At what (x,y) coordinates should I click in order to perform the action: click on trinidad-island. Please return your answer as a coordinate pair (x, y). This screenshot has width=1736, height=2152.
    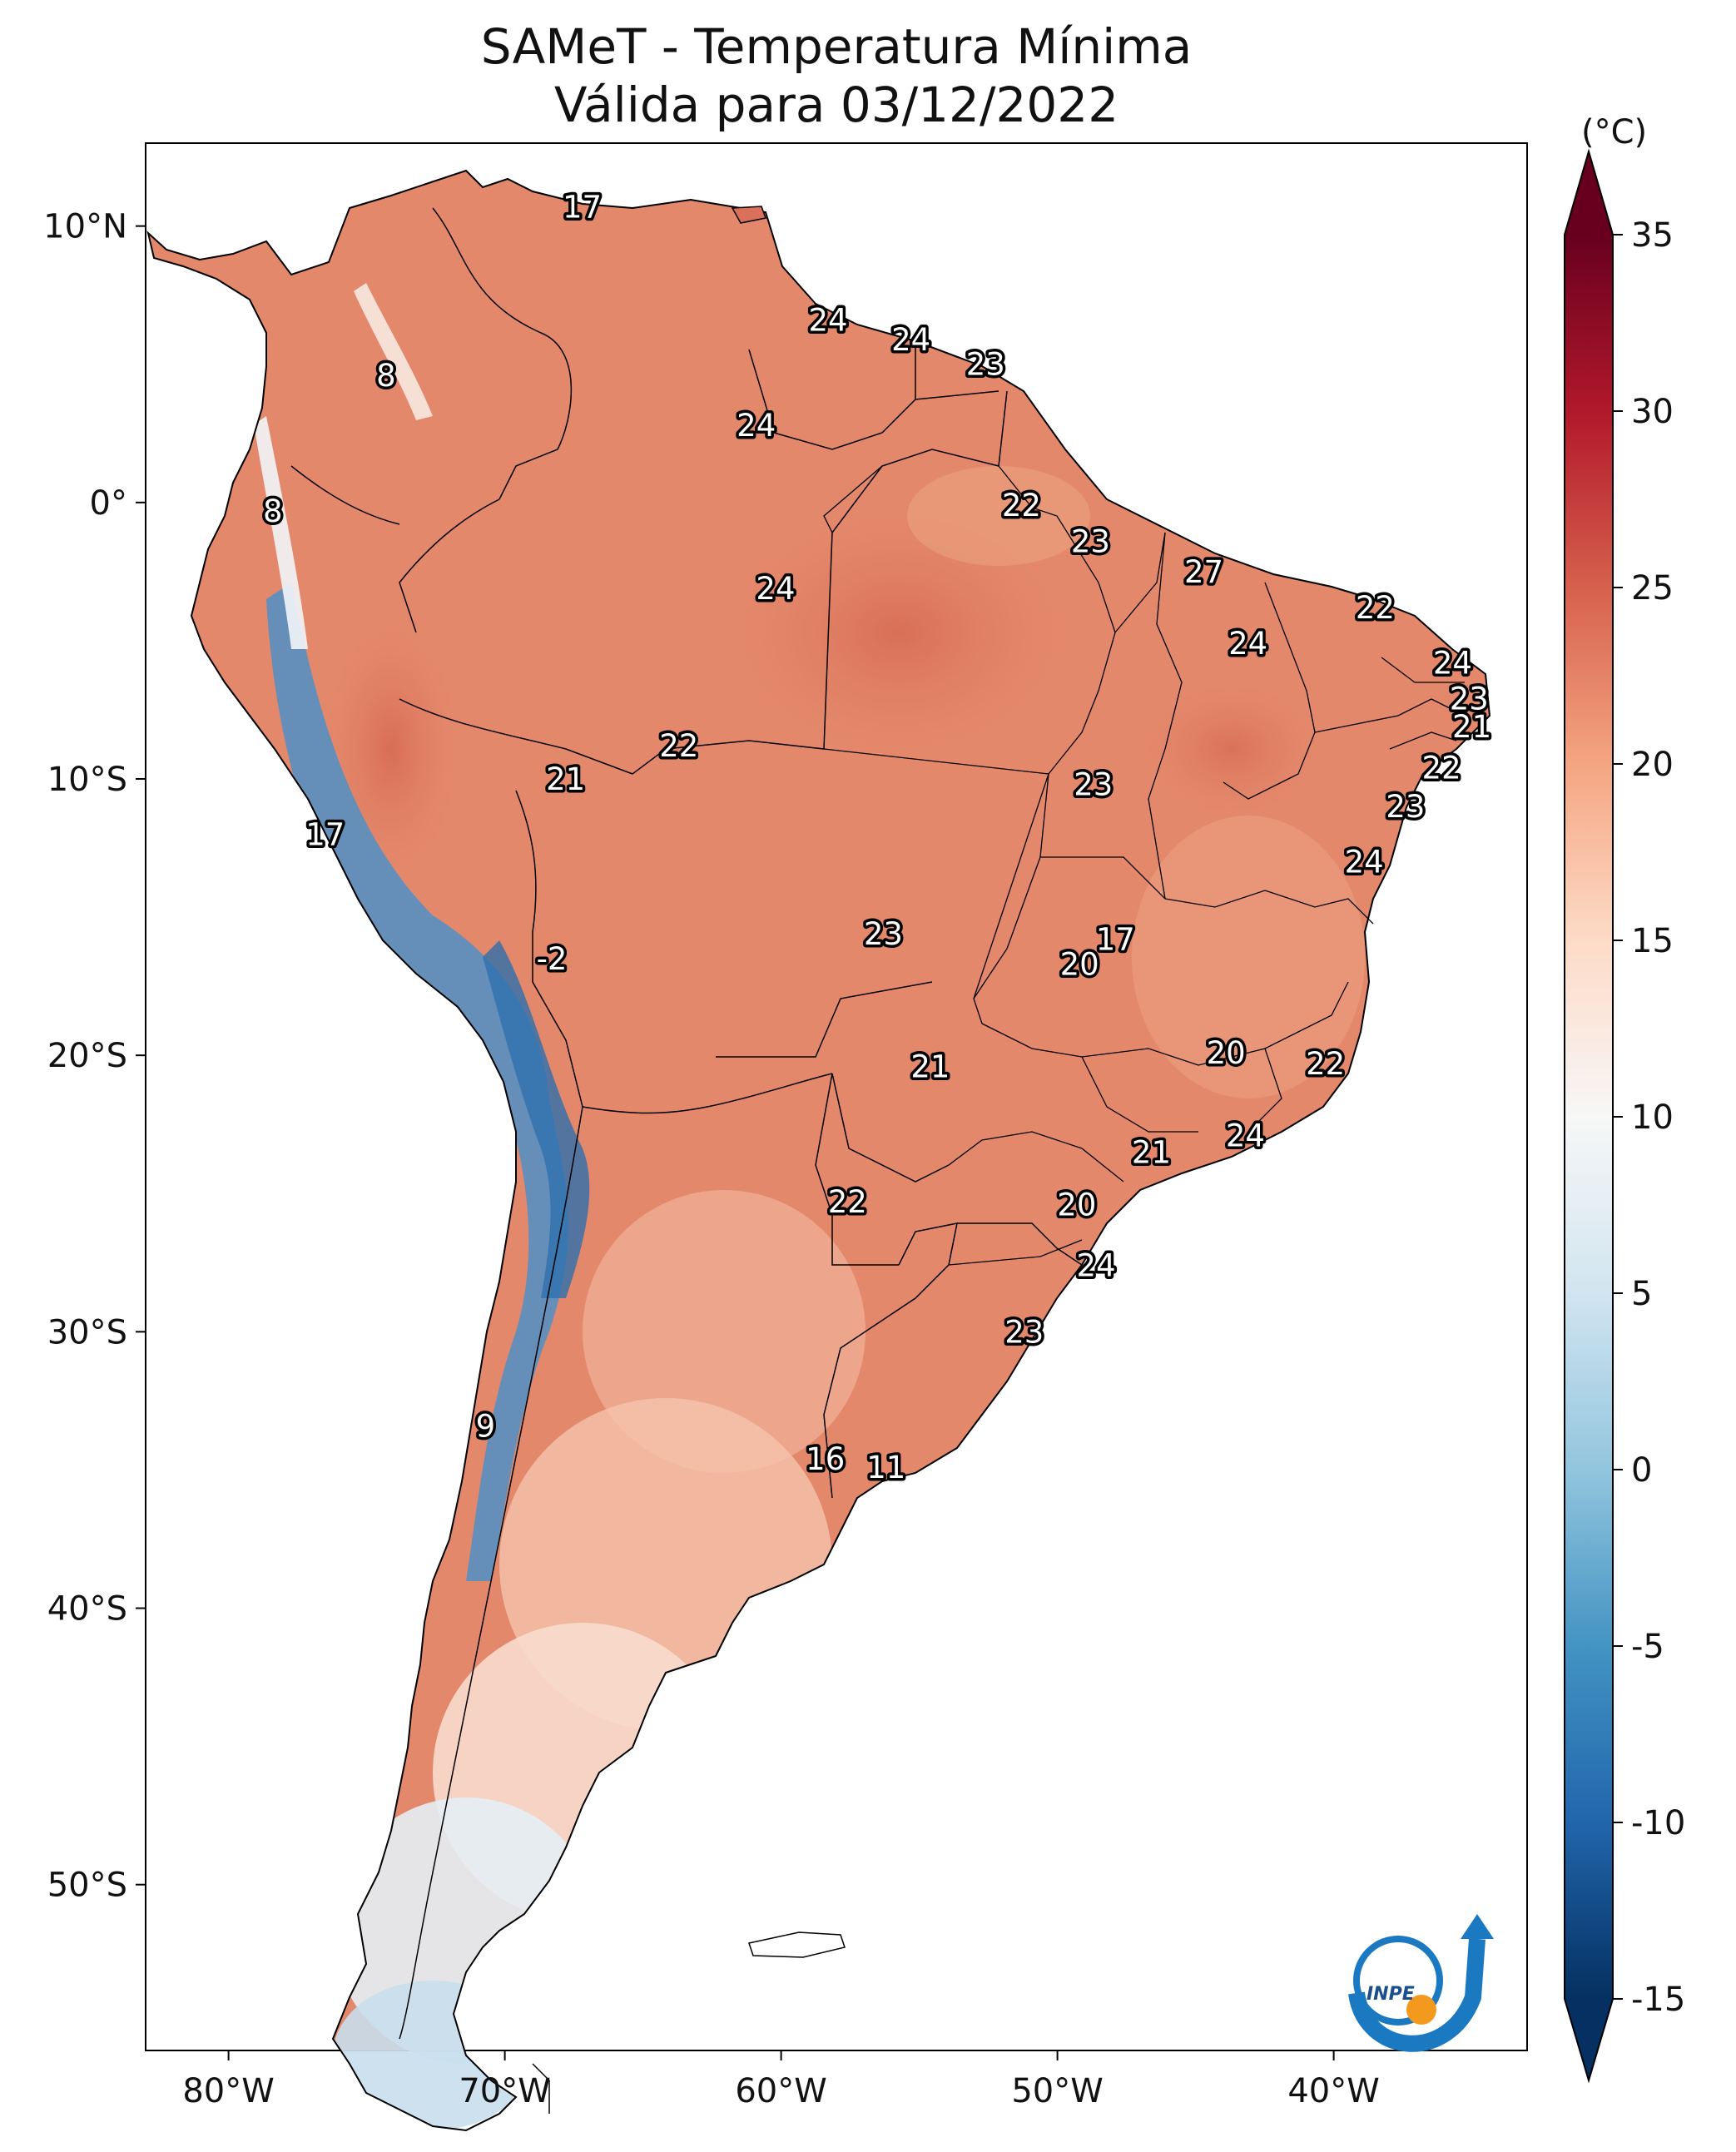
    Looking at the image, I should click on (749, 215).